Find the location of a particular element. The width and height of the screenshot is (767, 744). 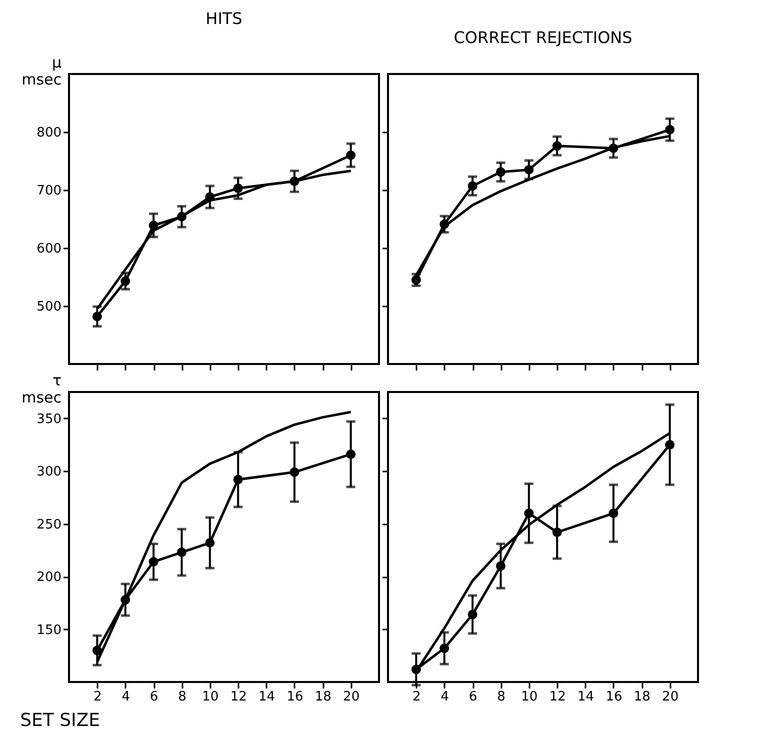

chart-title: HITS is located at coordinates (224, 18).